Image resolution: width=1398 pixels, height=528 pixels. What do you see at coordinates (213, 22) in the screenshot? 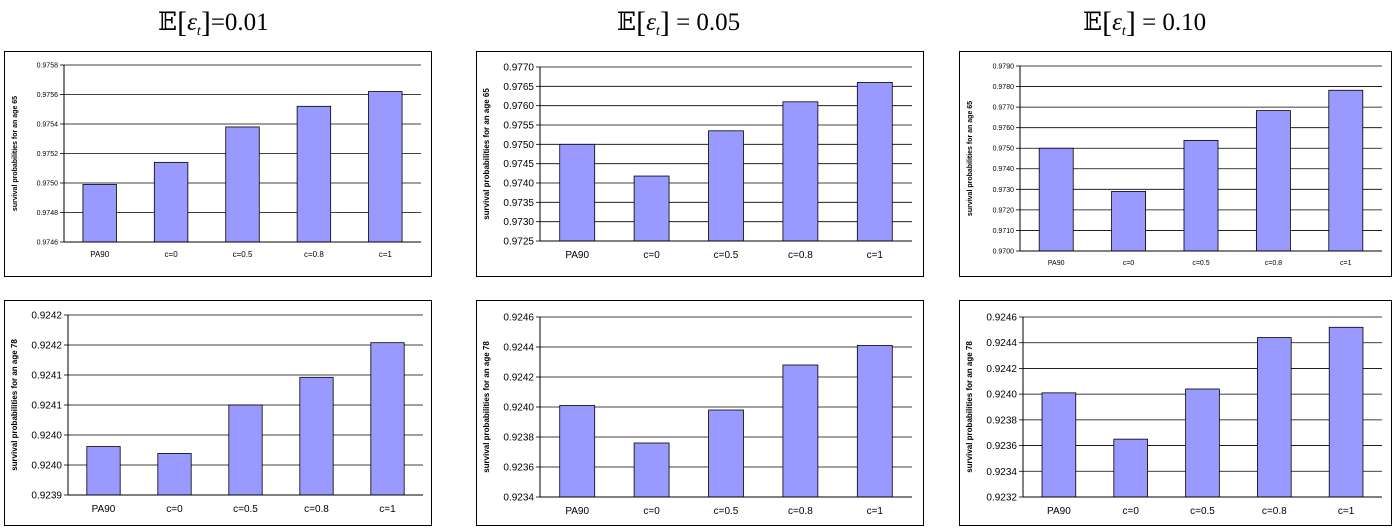
I see `column-title-1: 𝔼[εt]=0.01` at bounding box center [213, 22].